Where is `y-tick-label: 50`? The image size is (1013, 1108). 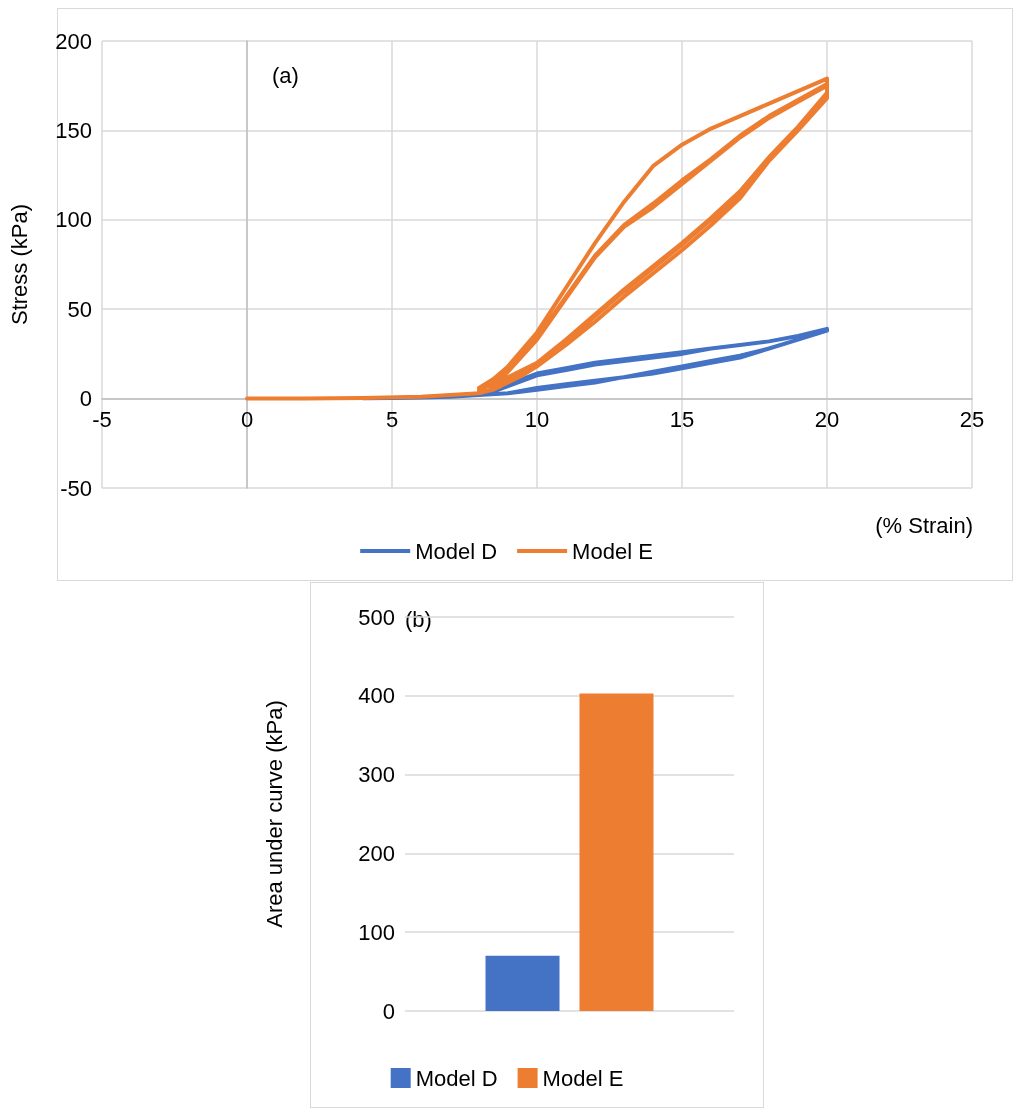
y-tick-label: 50 is located at coordinates (79, 309).